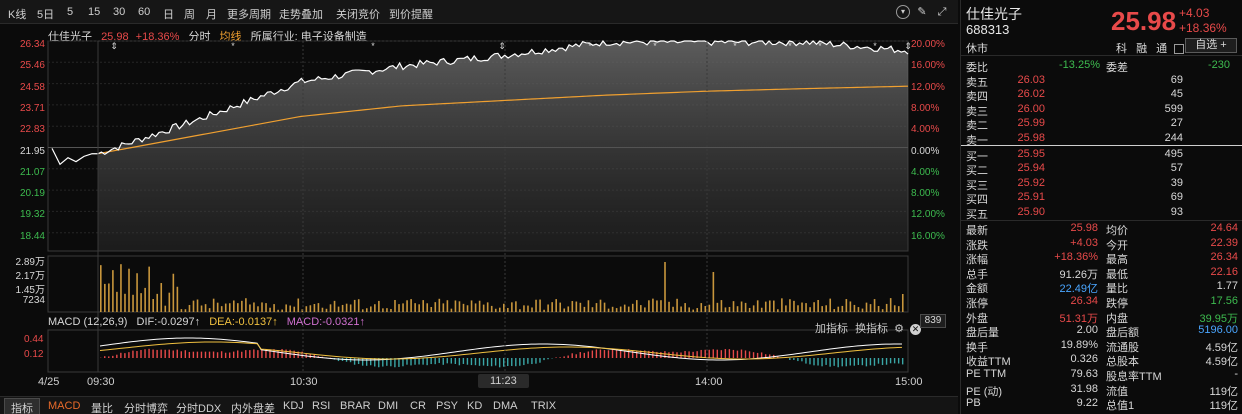  I want to click on add-indicator-button: 加指标, so click(831, 329).